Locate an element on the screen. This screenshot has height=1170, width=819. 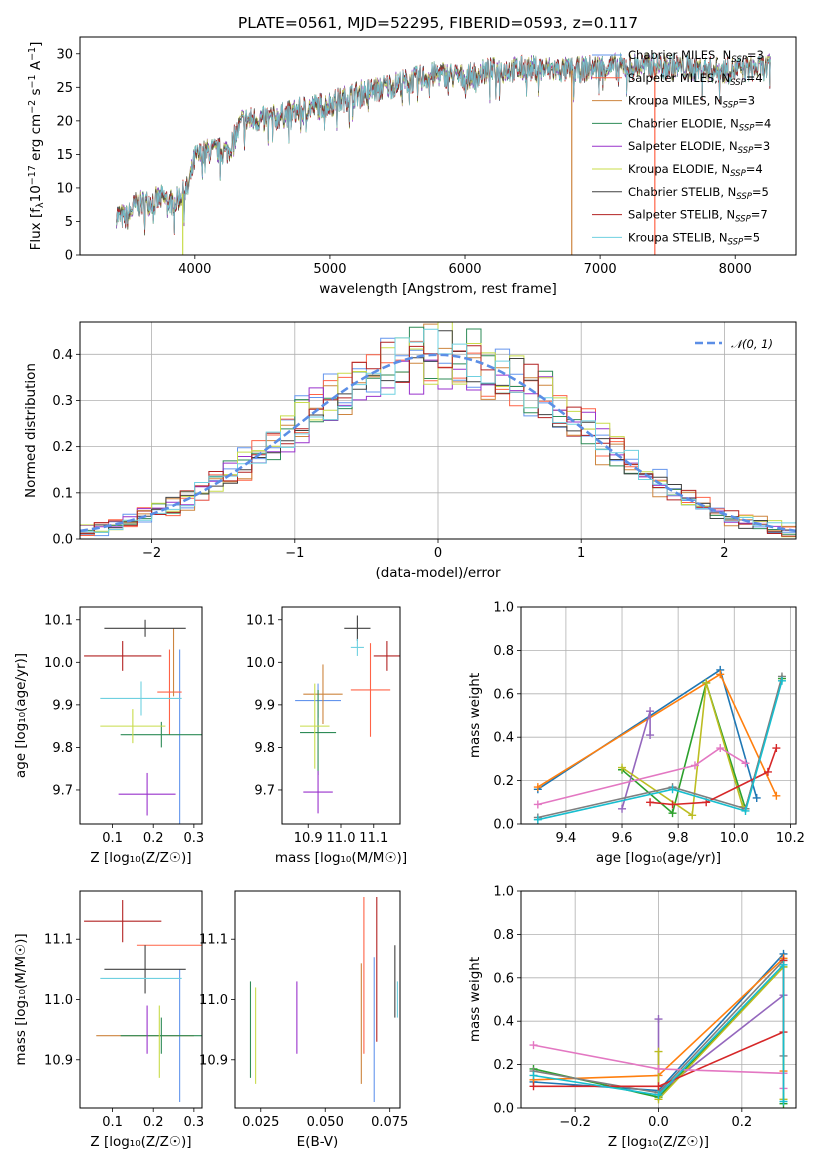
legend-entry-c_MILES: Chabrier MILES, NSSP=3 is located at coordinates (696, 56).